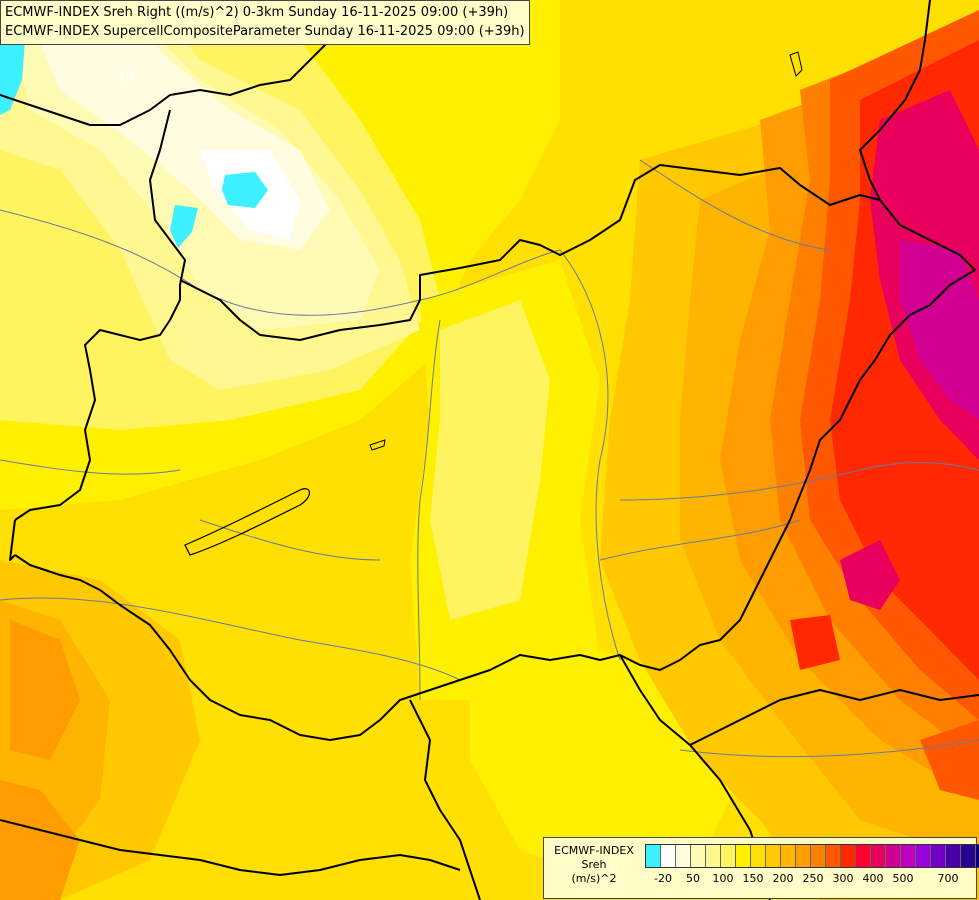 This screenshot has height=900, width=979. I want to click on field-orange-sw4, so click(40, 840).